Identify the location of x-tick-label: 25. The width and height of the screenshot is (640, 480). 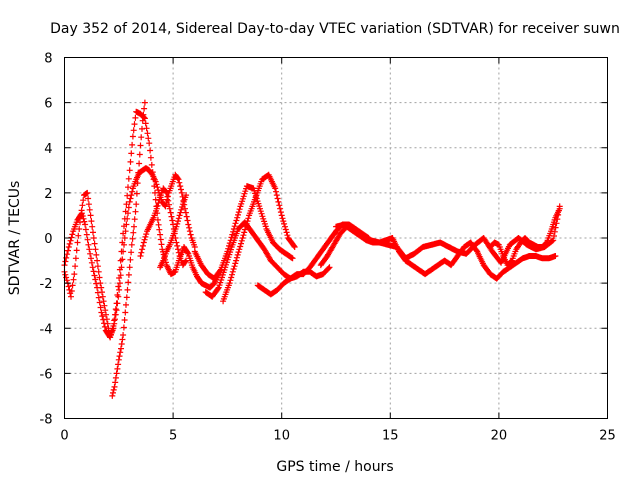
(607, 436).